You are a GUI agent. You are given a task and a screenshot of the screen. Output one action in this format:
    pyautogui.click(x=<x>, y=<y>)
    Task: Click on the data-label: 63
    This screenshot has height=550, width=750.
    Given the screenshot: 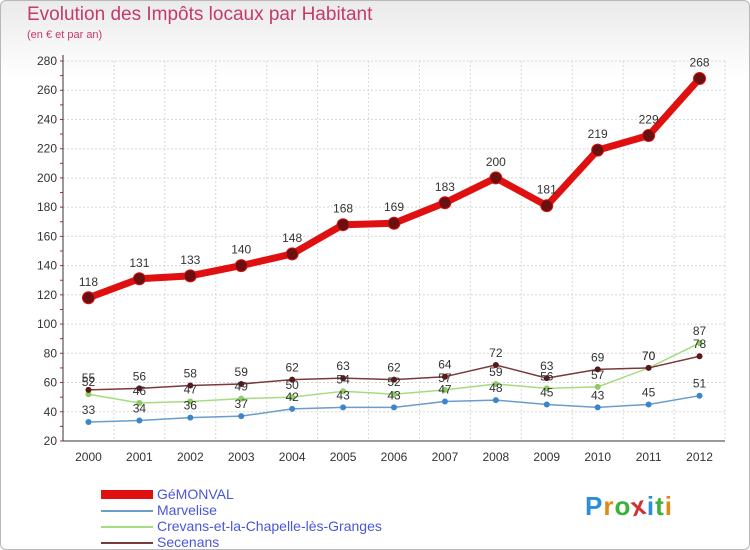 What is the action you would take?
    pyautogui.click(x=547, y=366)
    